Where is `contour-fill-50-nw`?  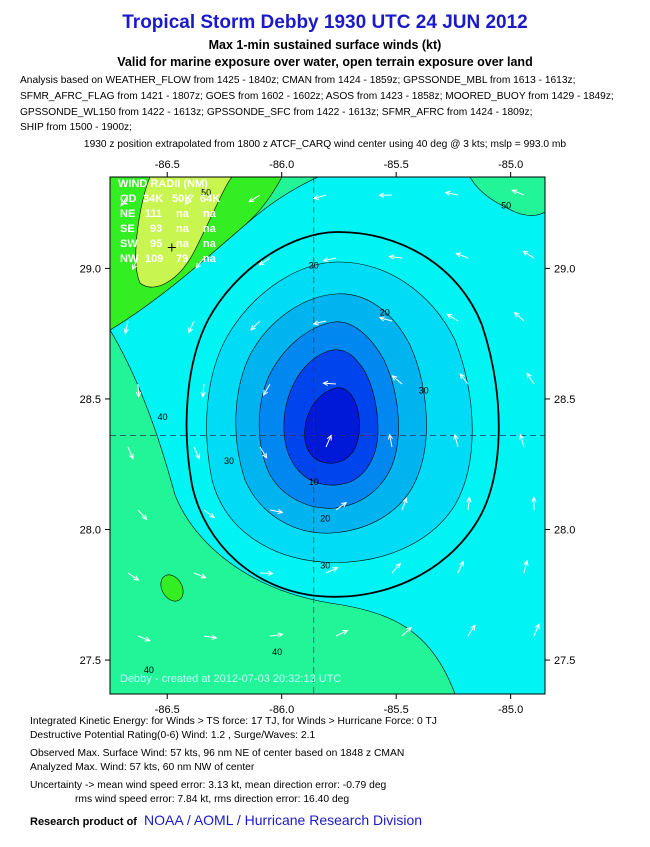 contour-fill-50-nw is located at coordinates (184, 232).